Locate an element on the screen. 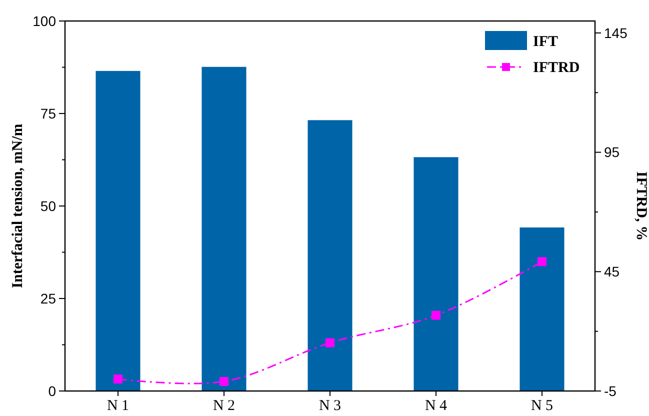 The width and height of the screenshot is (649, 416). y-tick-label: 25 is located at coordinates (48, 298).